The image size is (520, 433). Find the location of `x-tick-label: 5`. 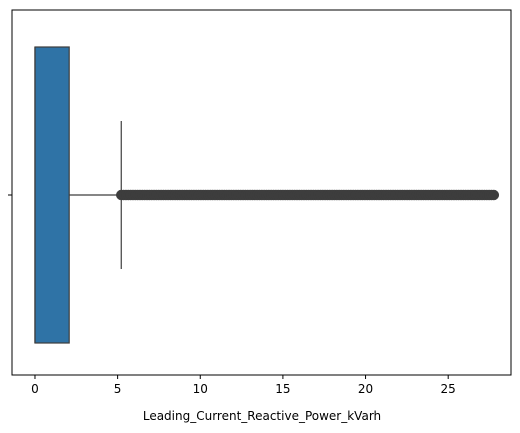

x-tick-label: 5 is located at coordinates (118, 389).